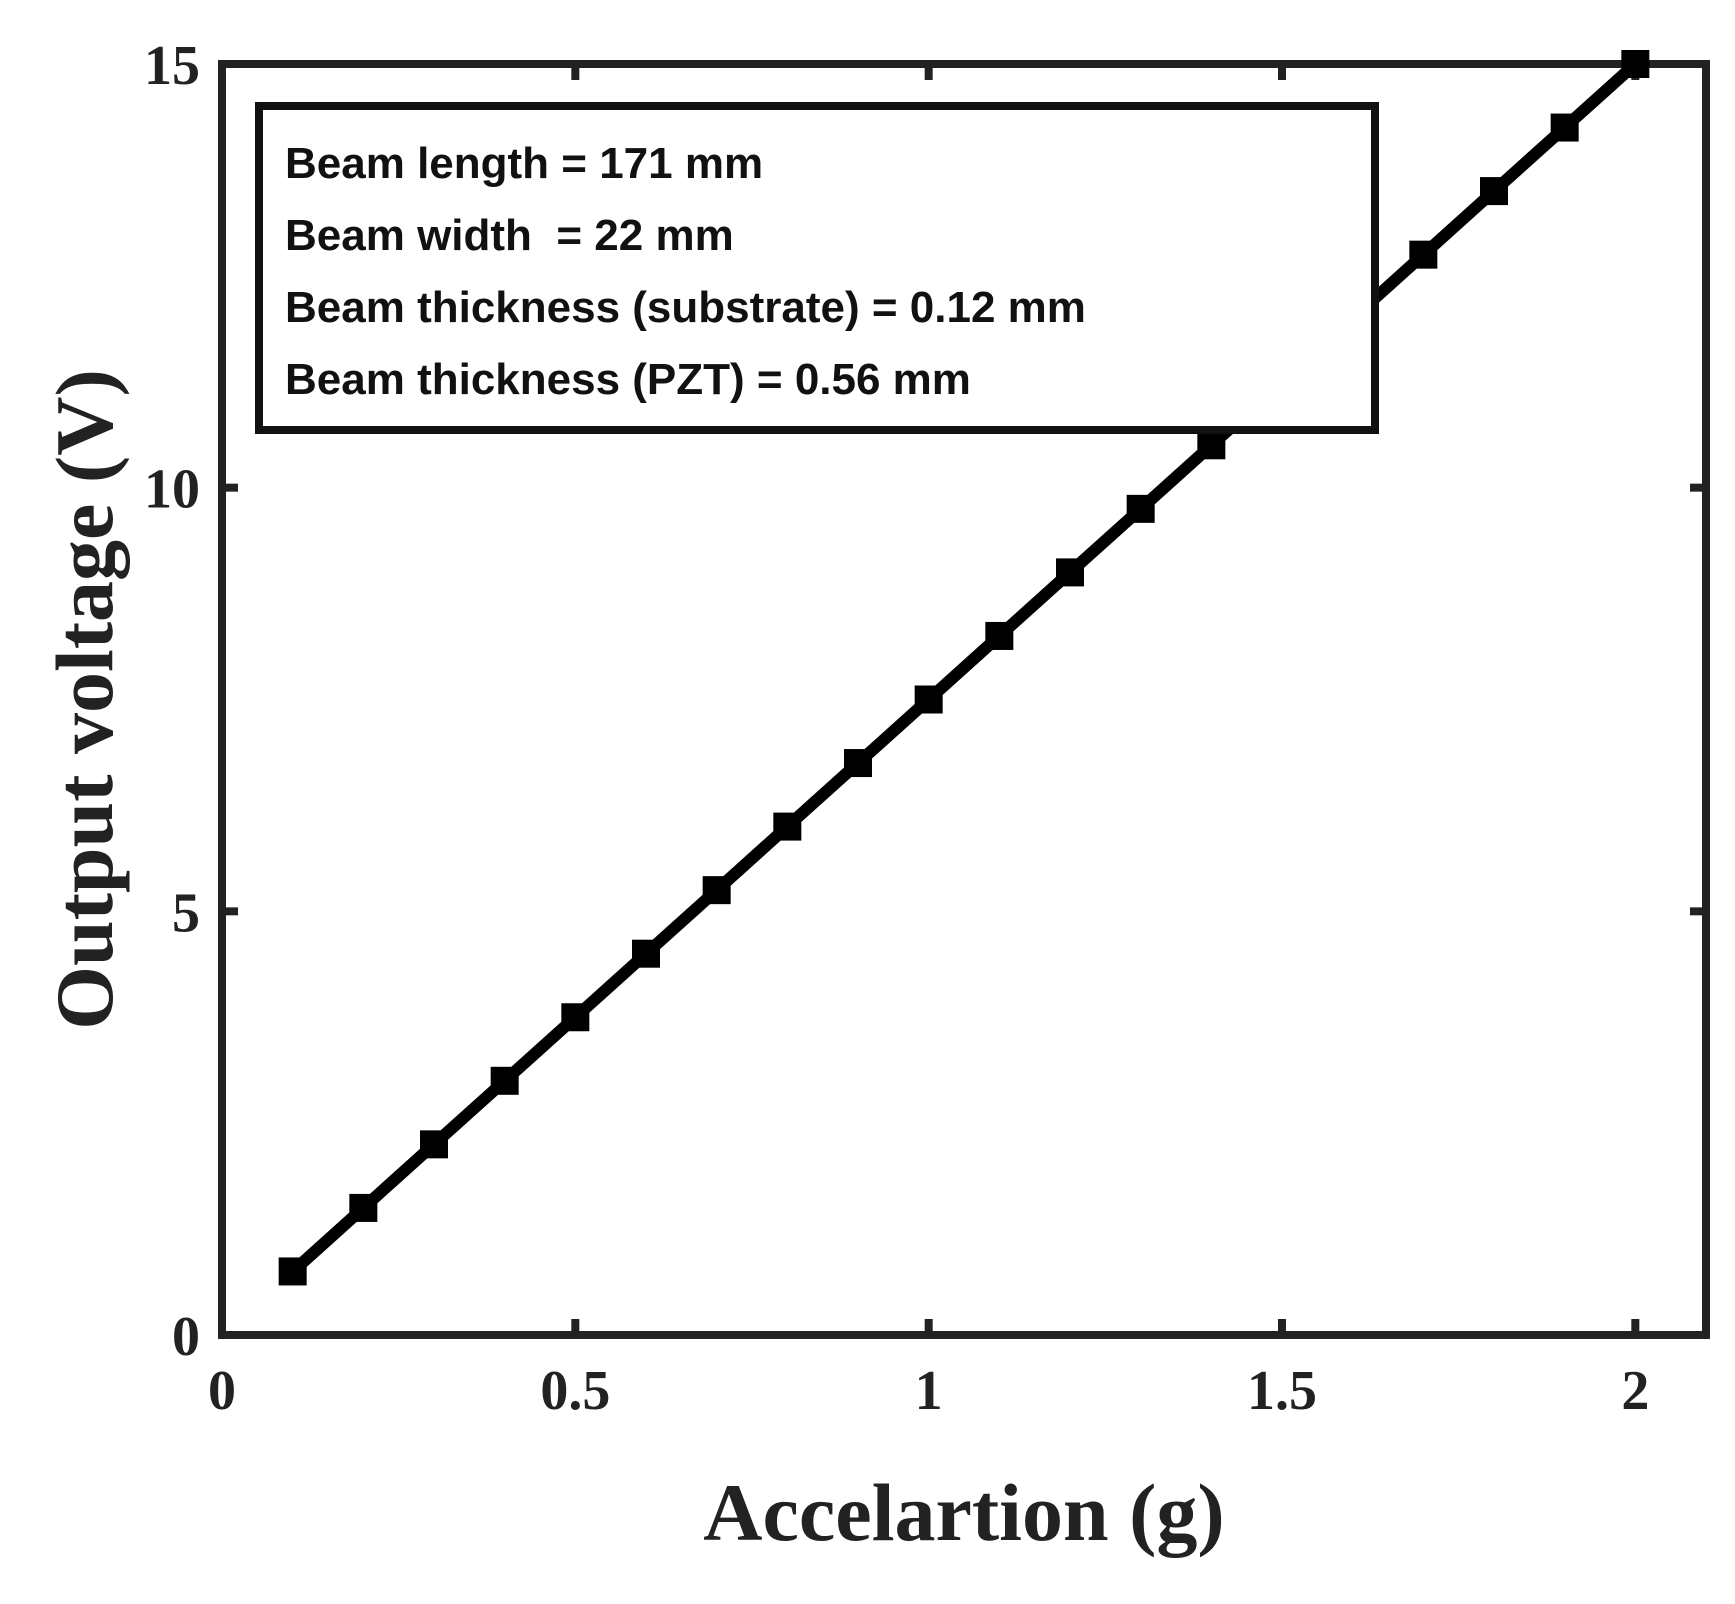  Describe the element at coordinates (963, 1512) in the screenshot. I see `x-axis-title: Accelartion (g)` at that location.